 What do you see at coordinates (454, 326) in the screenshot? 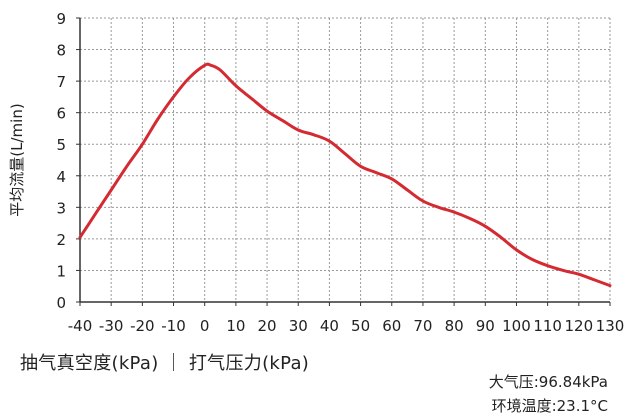
I see `x-tick-label: 80` at bounding box center [454, 326].